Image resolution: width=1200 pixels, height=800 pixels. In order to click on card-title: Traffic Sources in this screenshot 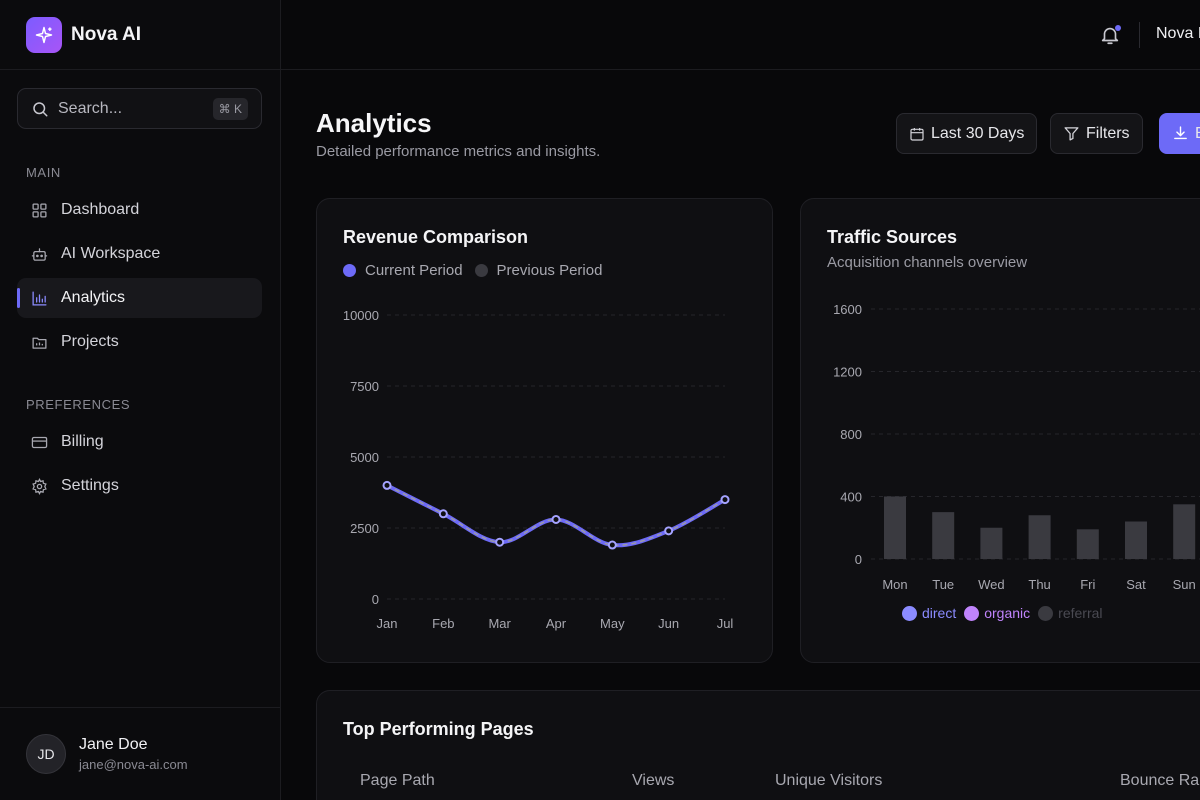, I will do `click(892, 237)`.